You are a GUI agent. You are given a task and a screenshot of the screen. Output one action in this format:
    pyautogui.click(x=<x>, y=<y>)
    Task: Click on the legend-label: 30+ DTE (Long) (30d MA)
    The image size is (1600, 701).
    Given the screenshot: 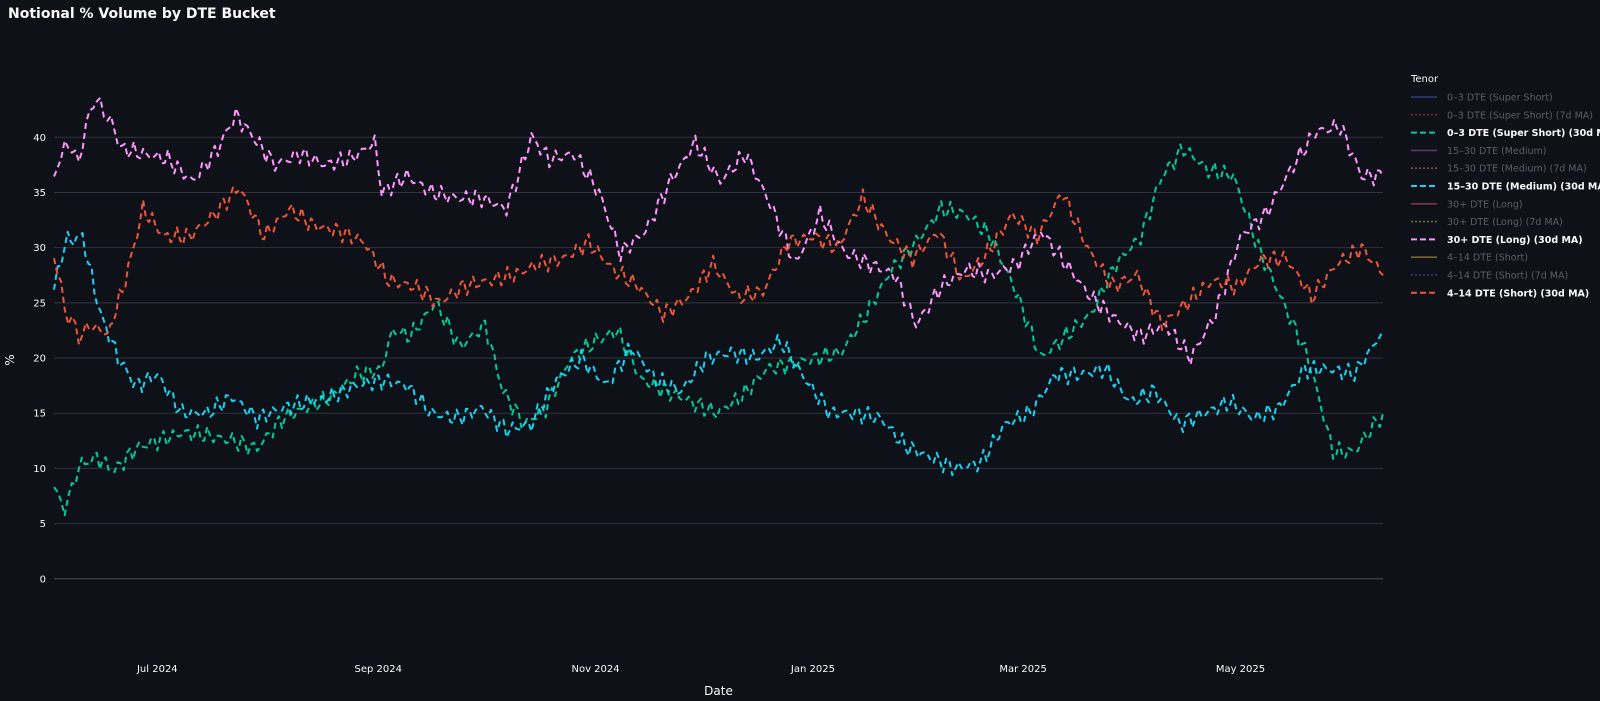 What is the action you would take?
    pyautogui.click(x=1515, y=240)
    